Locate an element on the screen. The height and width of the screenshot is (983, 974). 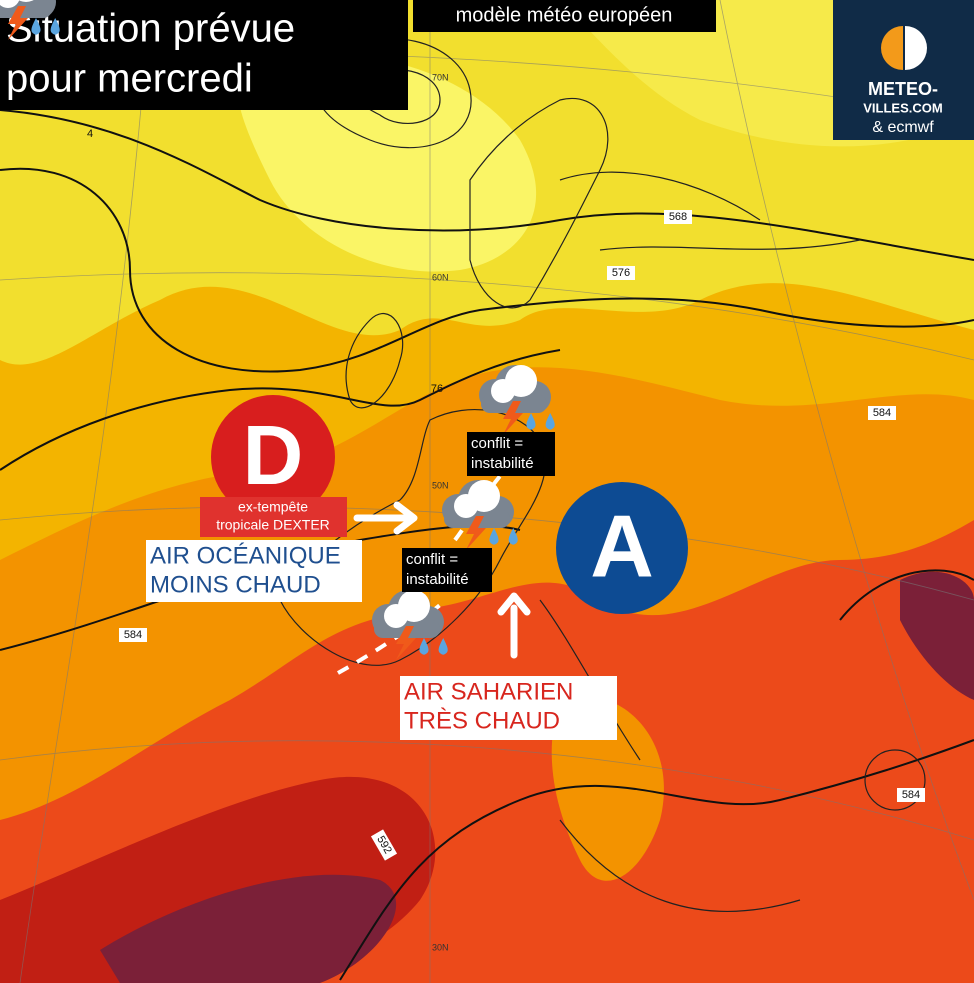
low-label-box is located at coordinates (273, 517).